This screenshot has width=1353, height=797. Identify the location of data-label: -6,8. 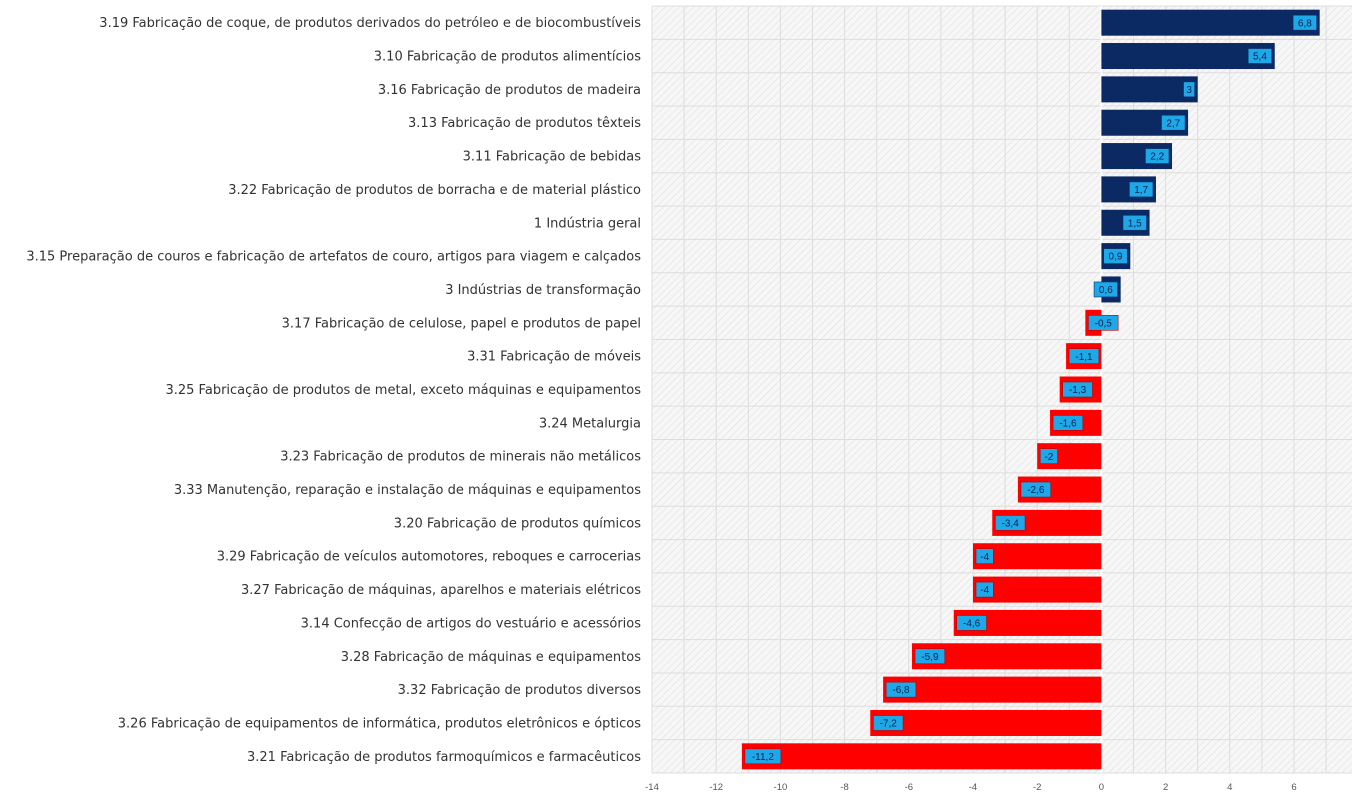
(901, 690).